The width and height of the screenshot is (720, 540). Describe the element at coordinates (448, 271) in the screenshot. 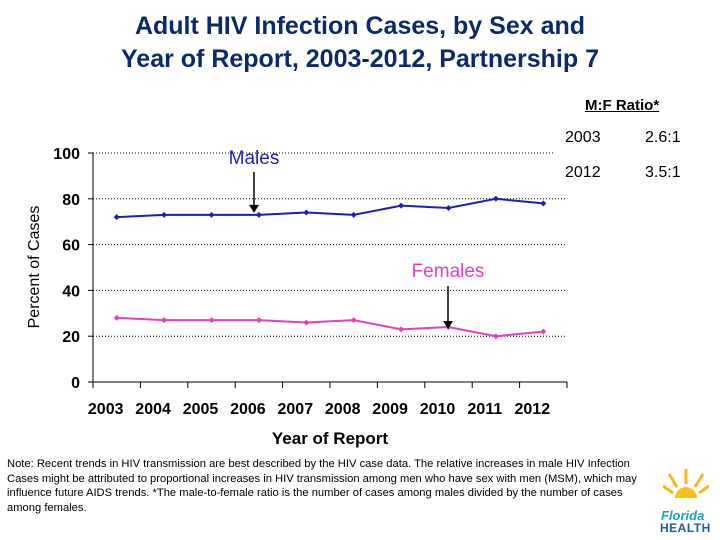

I see `series-label-females: Females` at that location.